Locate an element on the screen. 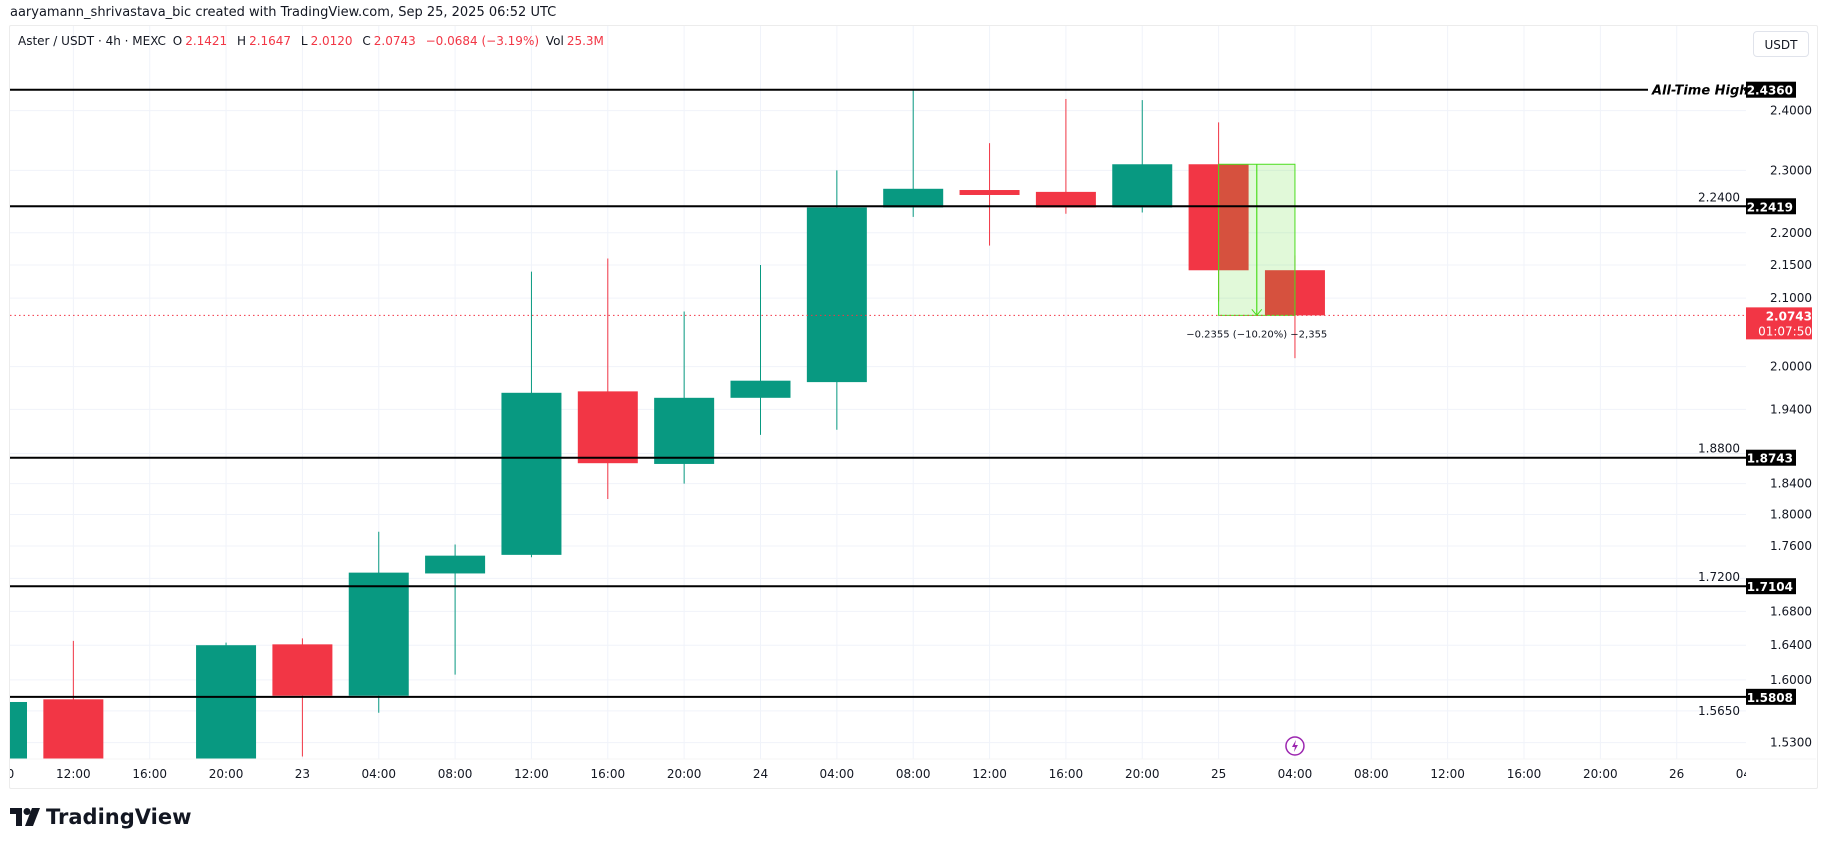  last-price-badge is located at coordinates (1779, 323).